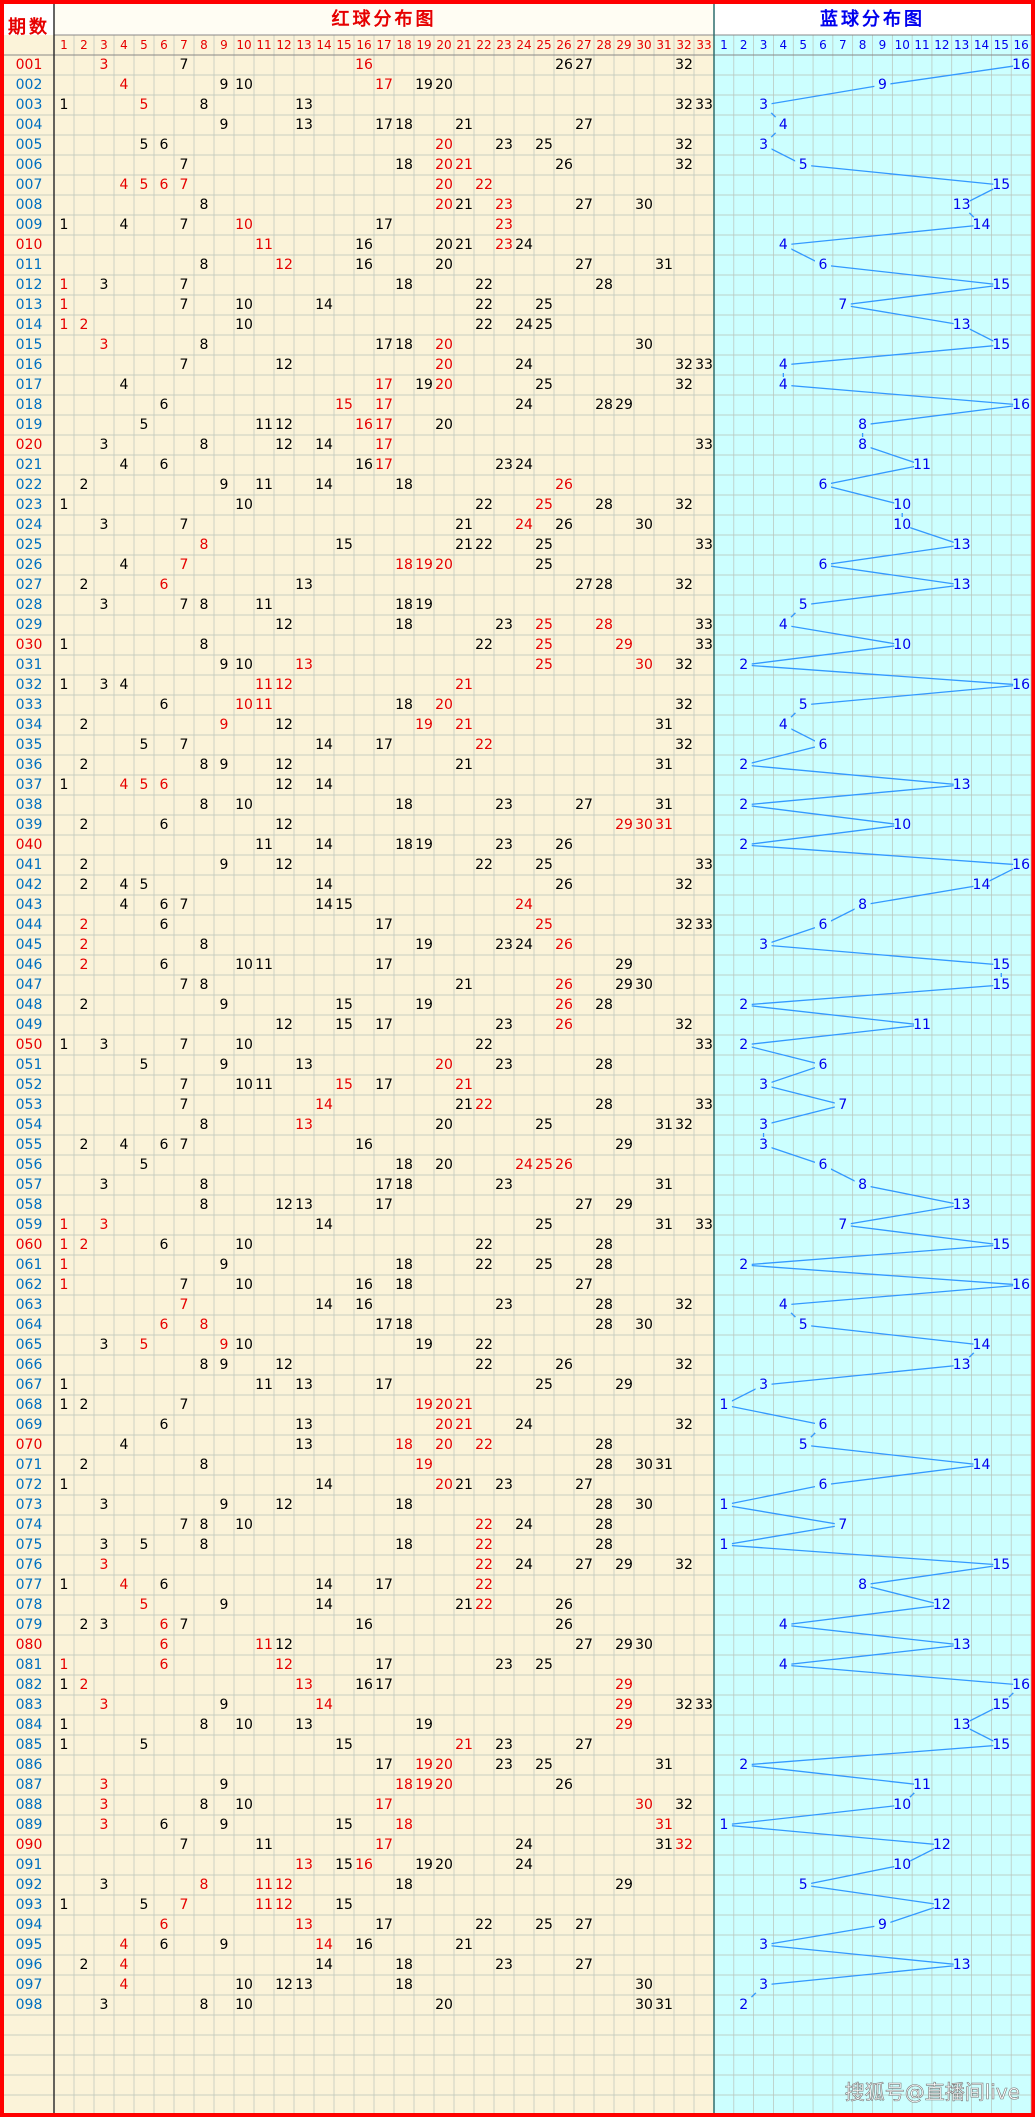 The image size is (1035, 2117). Describe the element at coordinates (29, 1545) in the screenshot. I see `period: 075` at that location.